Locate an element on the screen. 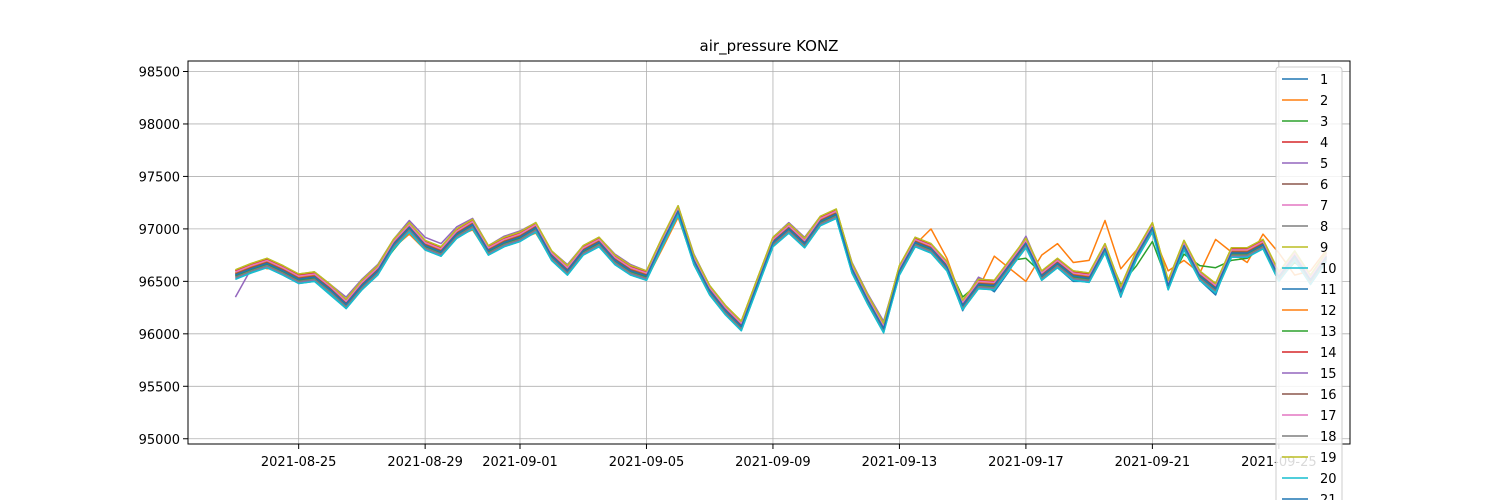 This screenshot has height=500, width=1500. legend-label-2: 2 is located at coordinates (1324, 101).